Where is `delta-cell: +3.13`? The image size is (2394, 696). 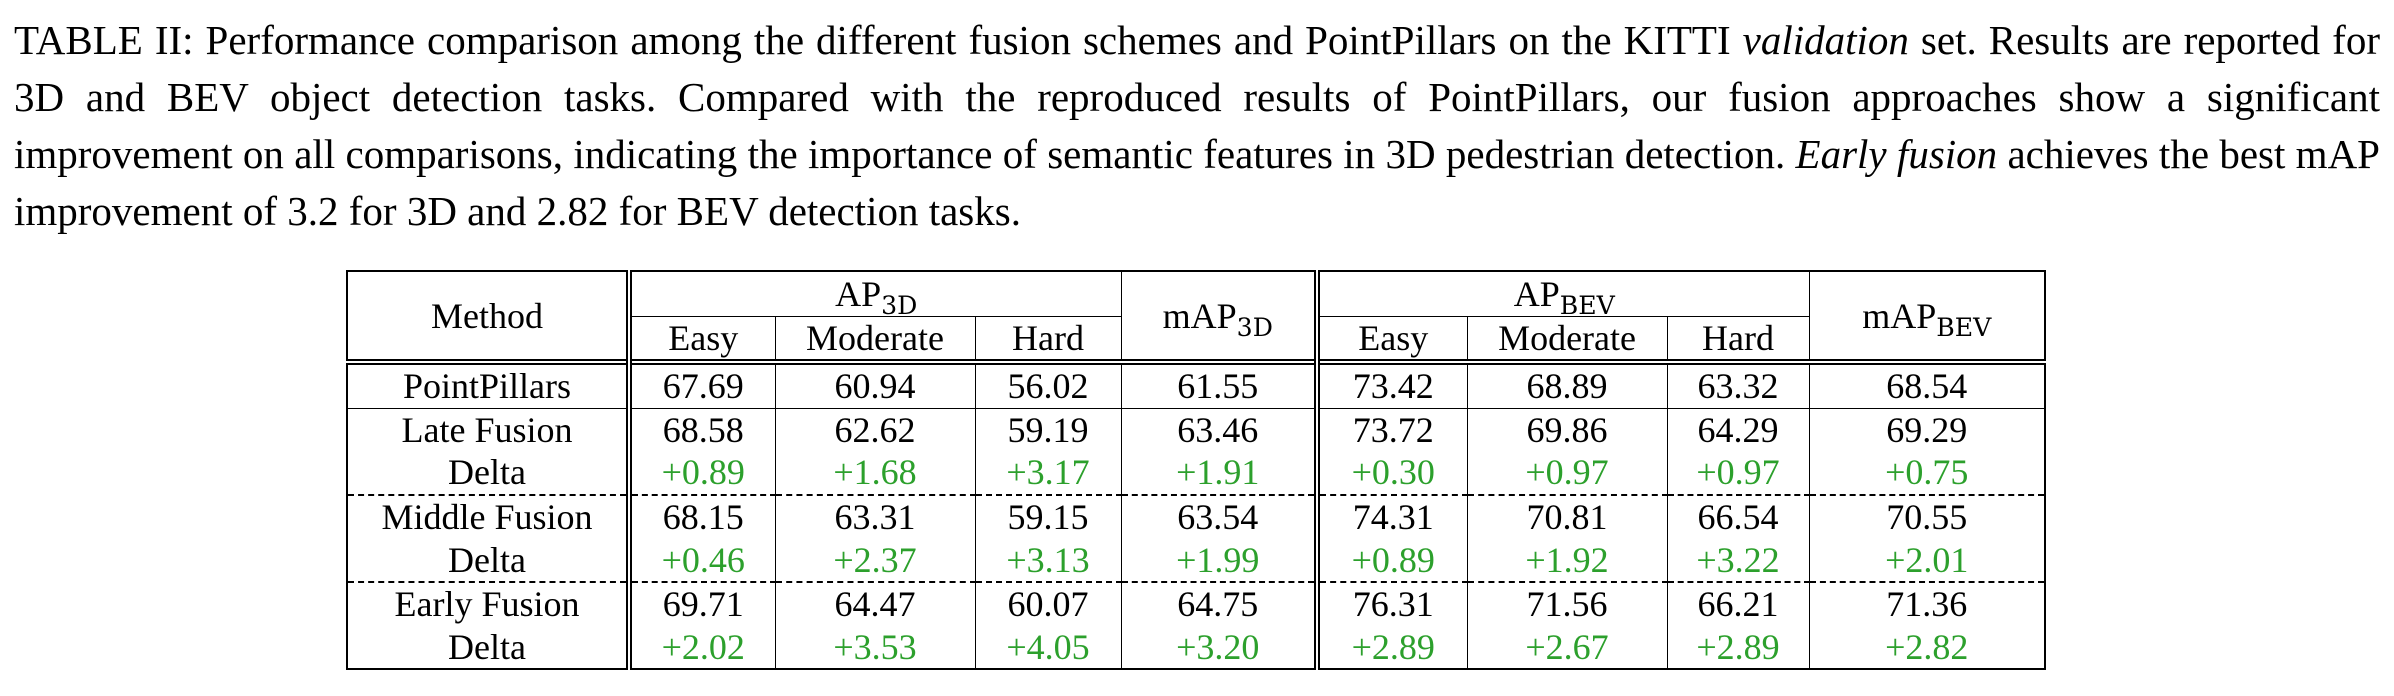 delta-cell: +3.13 is located at coordinates (1048, 560).